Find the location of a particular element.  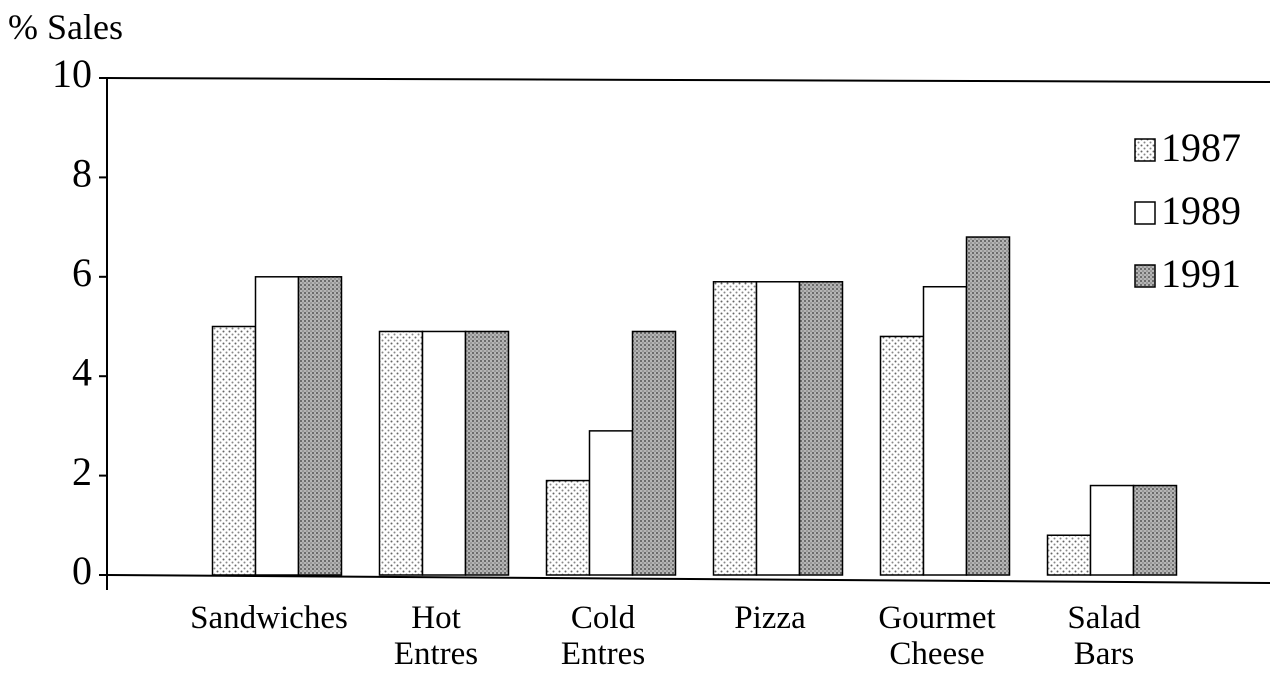

legend-label: 1991 is located at coordinates (1201, 273).